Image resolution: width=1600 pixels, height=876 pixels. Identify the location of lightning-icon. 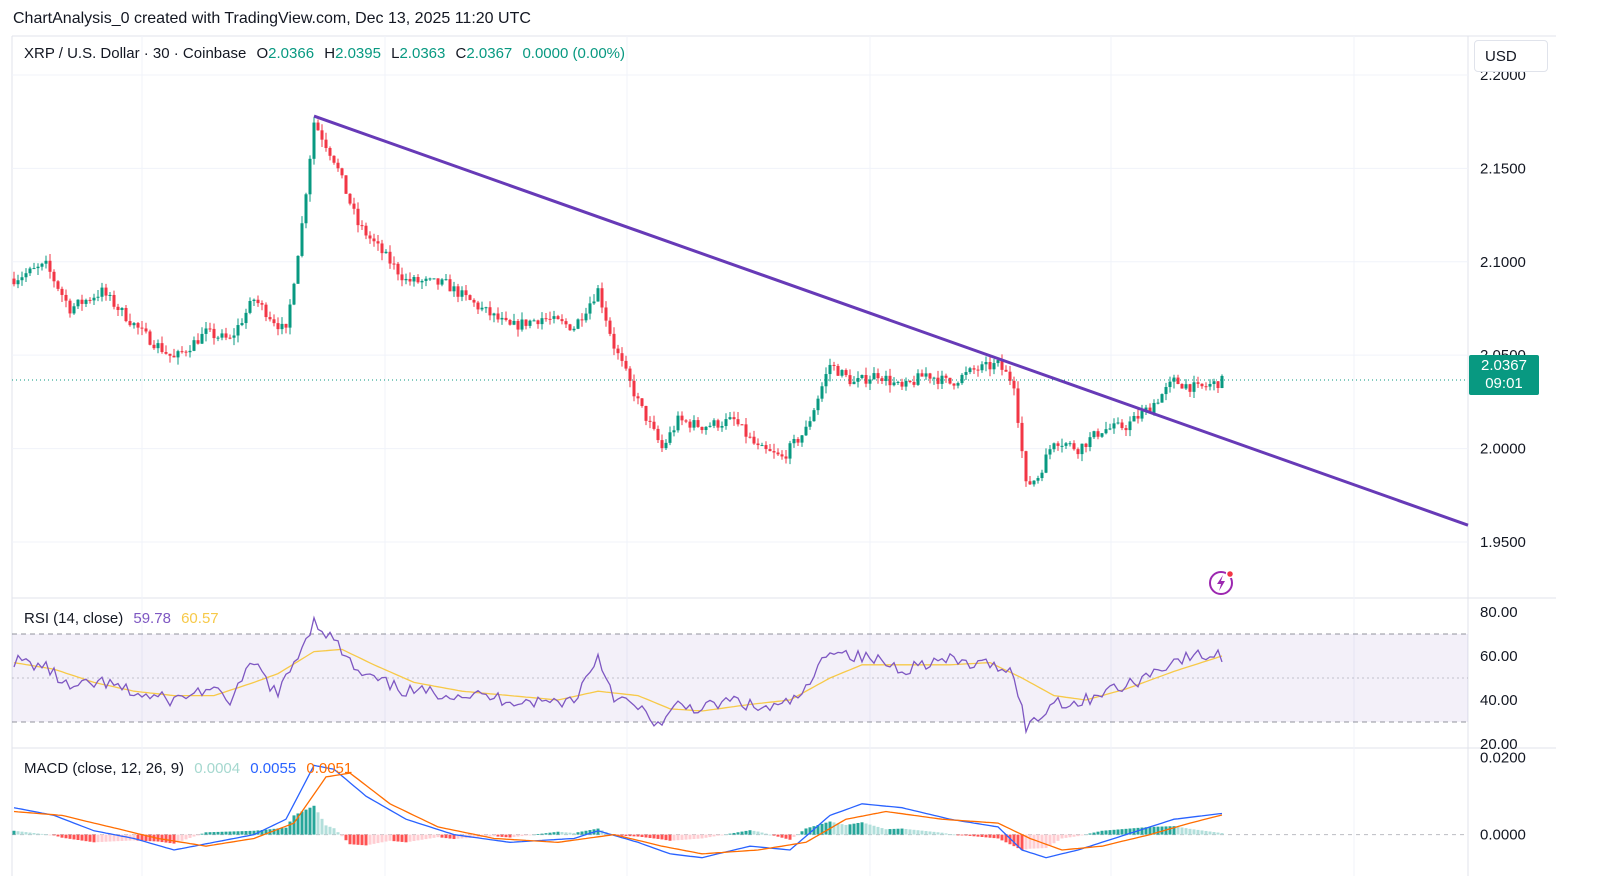
(1222, 582).